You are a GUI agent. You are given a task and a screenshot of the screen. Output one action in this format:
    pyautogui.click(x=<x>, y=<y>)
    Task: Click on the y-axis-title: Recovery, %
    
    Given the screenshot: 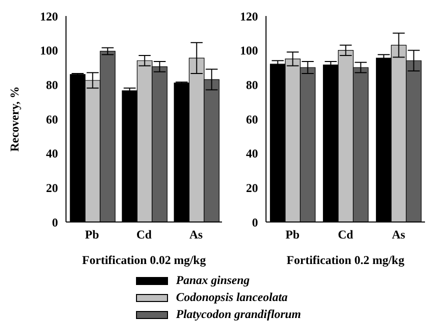 What is the action you would take?
    pyautogui.click(x=14, y=119)
    